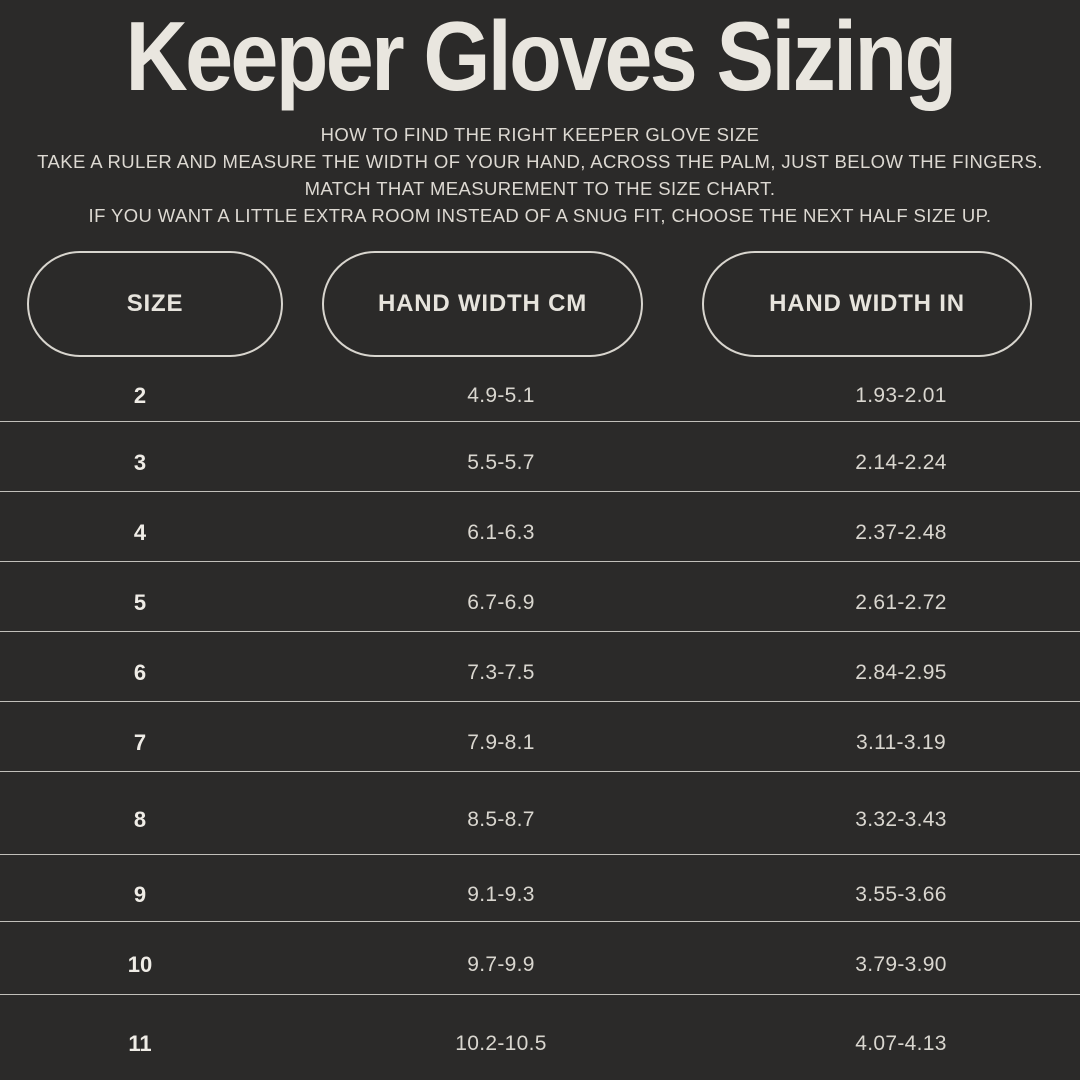 The height and width of the screenshot is (1080, 1080). What do you see at coordinates (155, 304) in the screenshot?
I see `column-header-size: SIZE` at bounding box center [155, 304].